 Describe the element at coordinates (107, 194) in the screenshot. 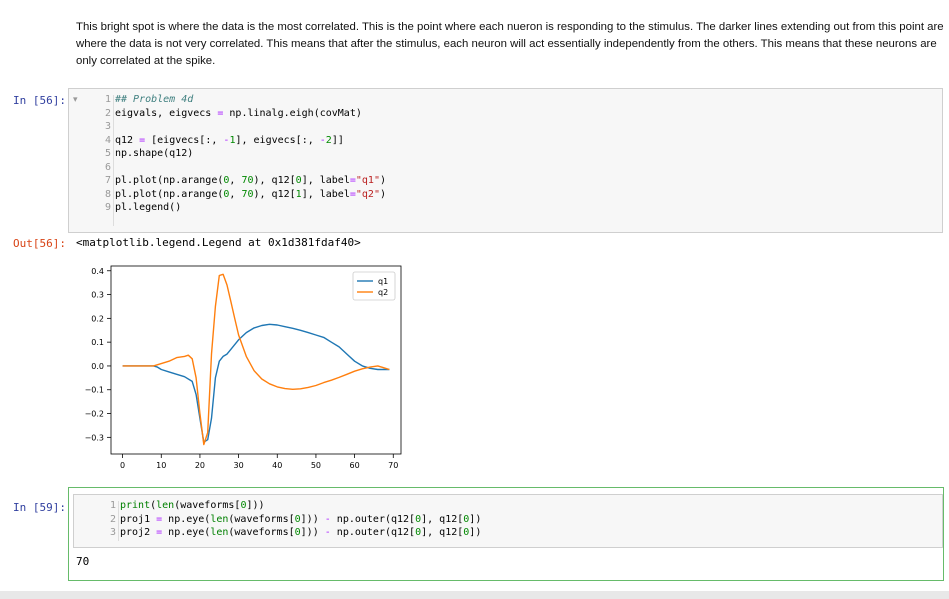

I see `line-number: 8` at that location.